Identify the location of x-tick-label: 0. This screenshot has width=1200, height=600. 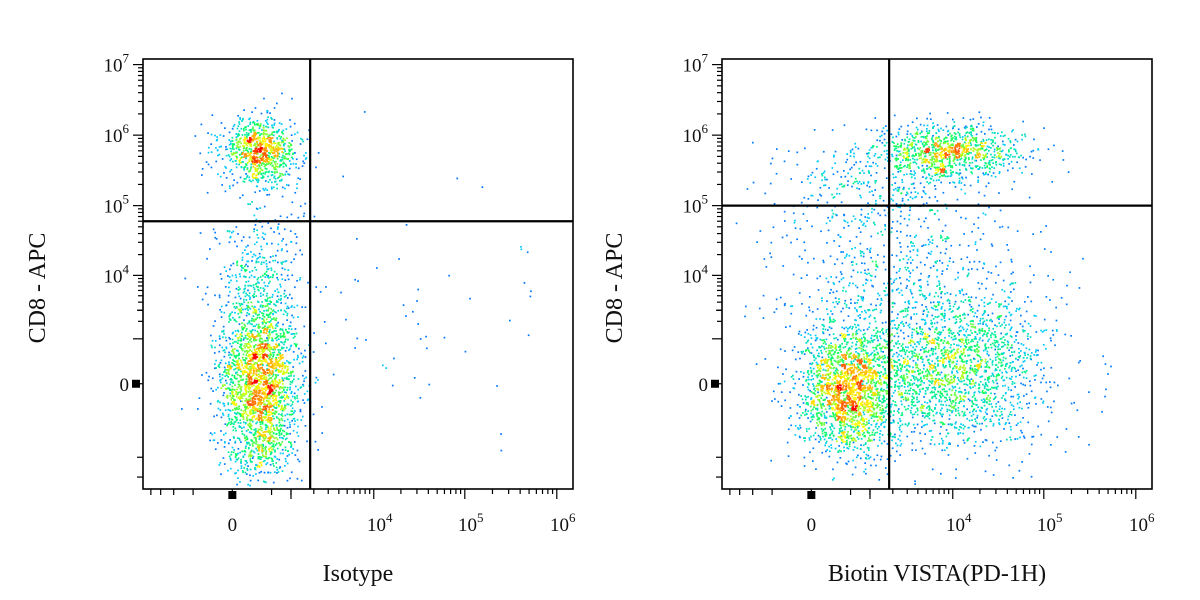
(233, 525).